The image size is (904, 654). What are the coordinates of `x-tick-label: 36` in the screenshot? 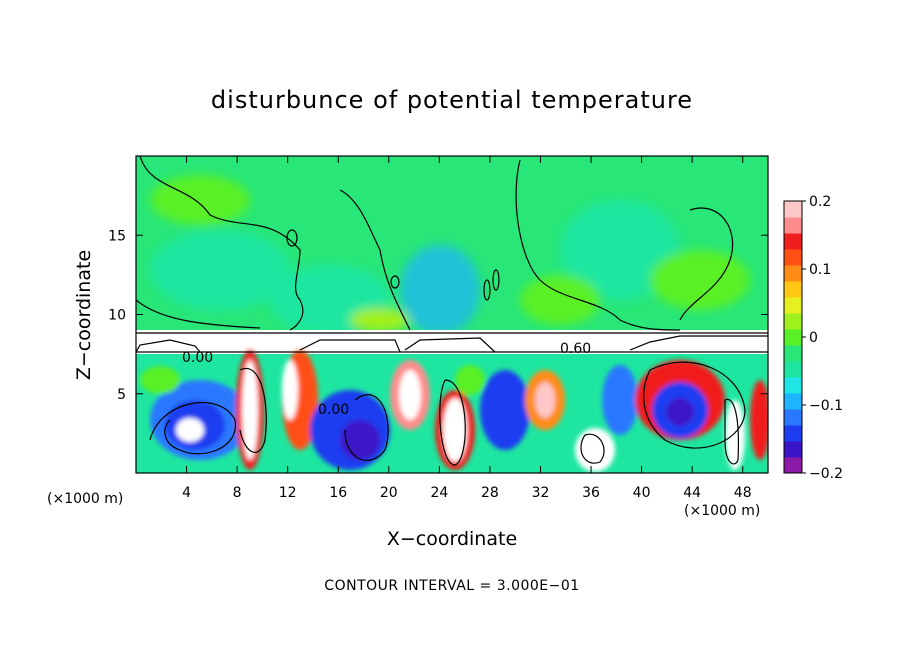 It's located at (591, 493).